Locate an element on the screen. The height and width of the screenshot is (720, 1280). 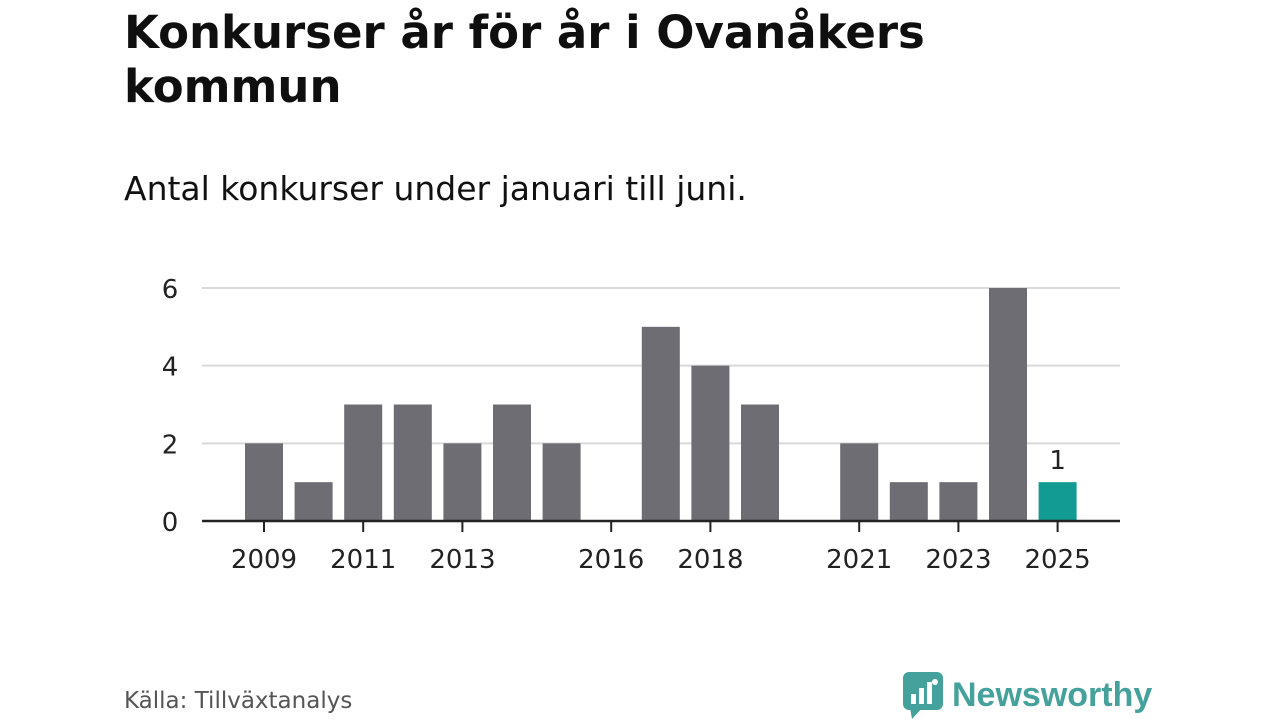
y-tick-label: 6 is located at coordinates (170, 290).